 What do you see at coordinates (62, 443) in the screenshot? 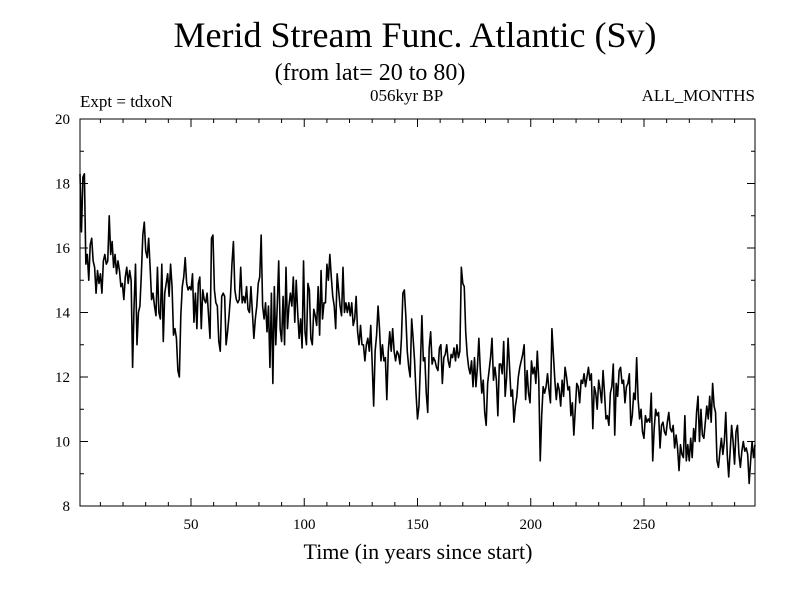
I see `y-tick-label: 10` at bounding box center [62, 443].